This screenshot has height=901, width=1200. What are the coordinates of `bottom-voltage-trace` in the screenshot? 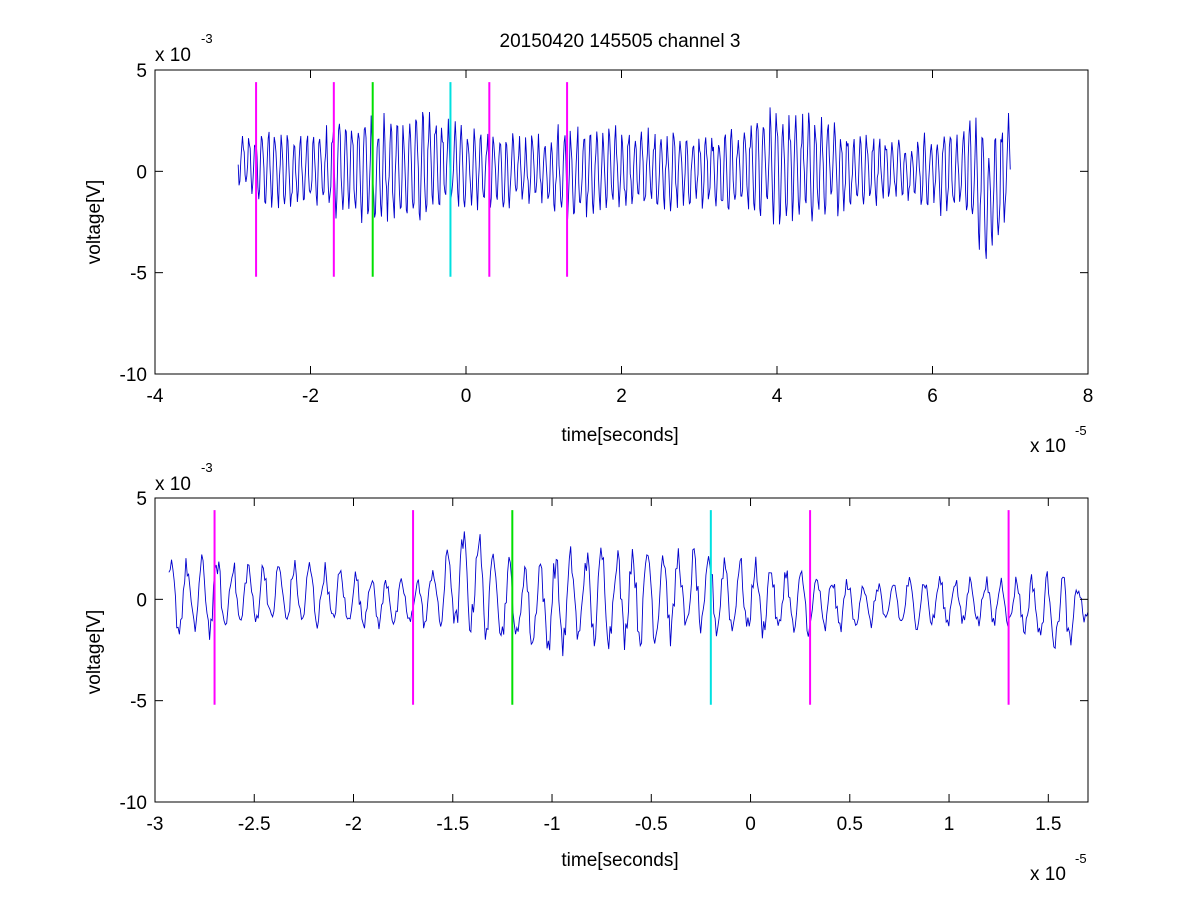 It's located at (628, 594).